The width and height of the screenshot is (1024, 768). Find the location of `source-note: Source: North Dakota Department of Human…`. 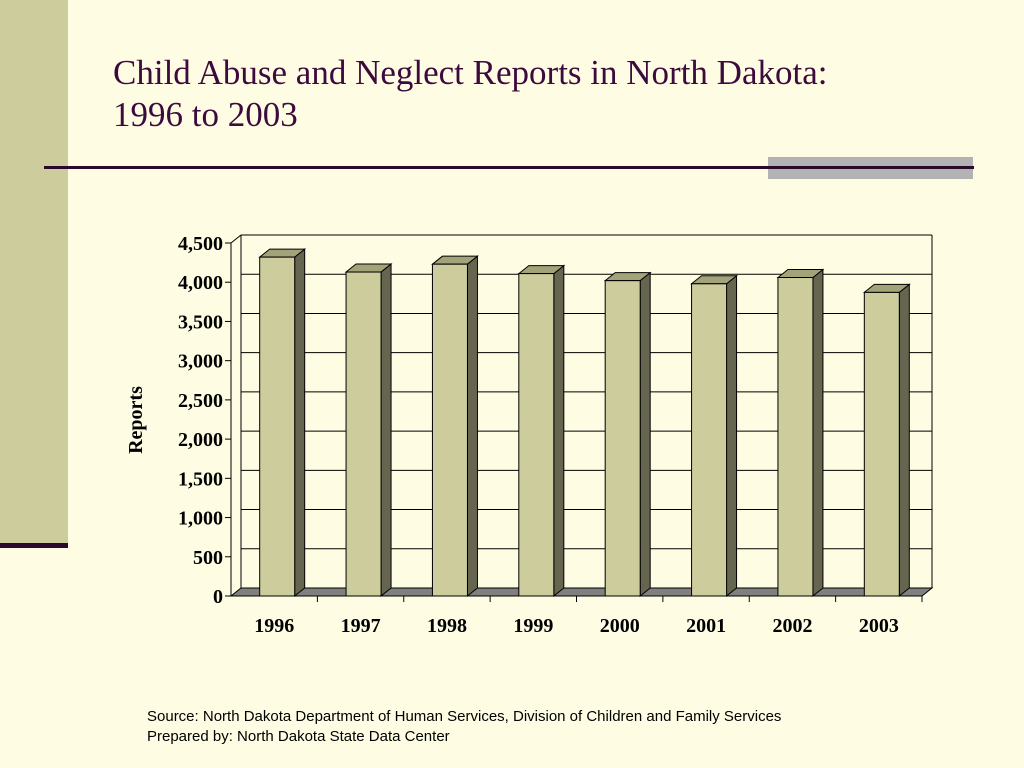

source-note: Source: North Dakota Department of Human… is located at coordinates (464, 727).